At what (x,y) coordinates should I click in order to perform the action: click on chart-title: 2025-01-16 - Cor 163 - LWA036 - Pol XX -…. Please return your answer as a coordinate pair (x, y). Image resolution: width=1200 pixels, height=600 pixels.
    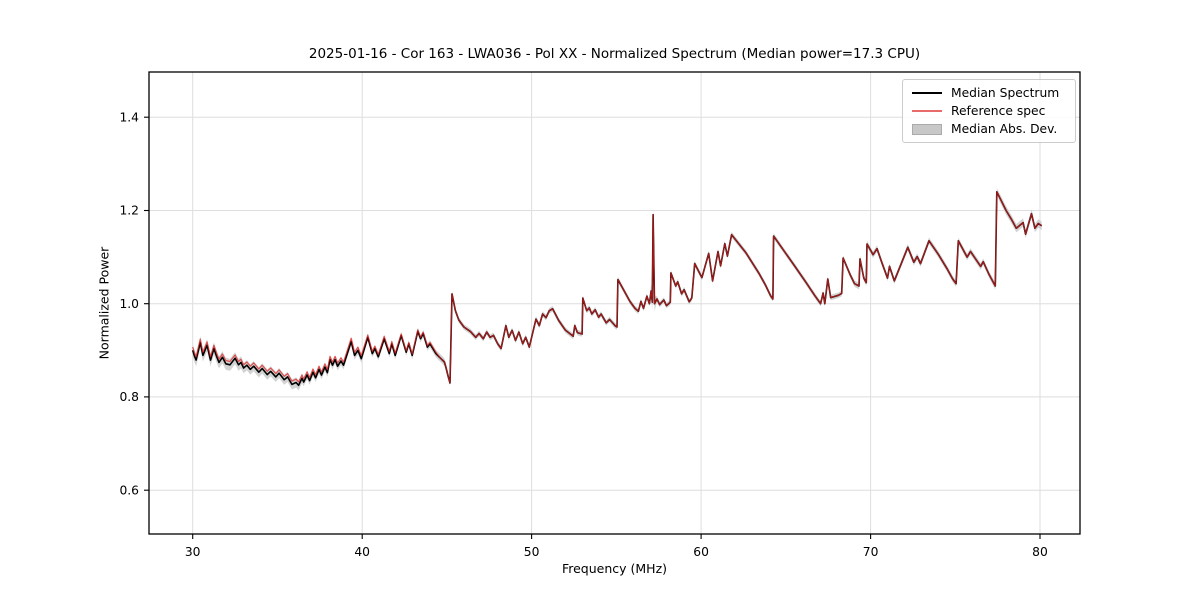
    Looking at the image, I should click on (614, 54).